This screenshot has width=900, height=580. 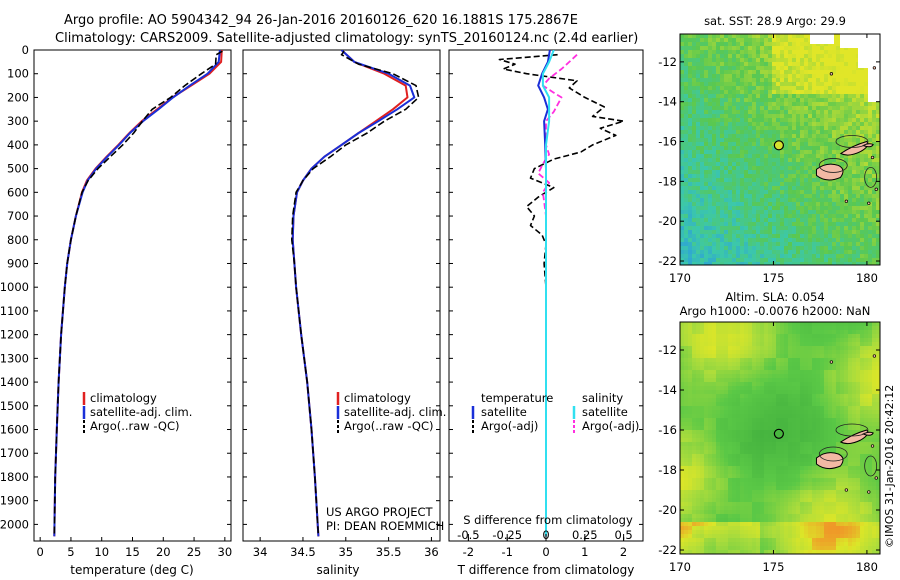 What do you see at coordinates (468, 552) in the screenshot?
I see `x-tick-label: -2` at bounding box center [468, 552].